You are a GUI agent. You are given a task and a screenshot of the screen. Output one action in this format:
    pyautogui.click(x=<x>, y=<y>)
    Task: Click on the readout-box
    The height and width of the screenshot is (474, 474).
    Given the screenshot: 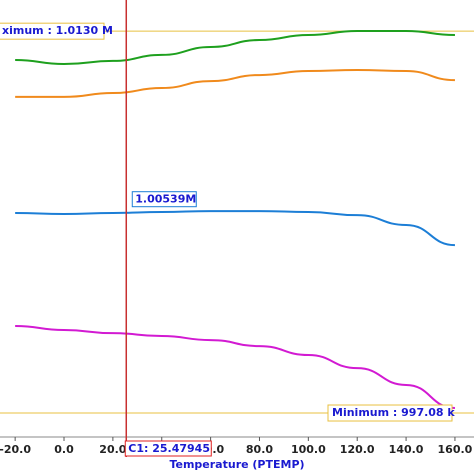 What is the action you would take?
    pyautogui.click(x=164, y=199)
    